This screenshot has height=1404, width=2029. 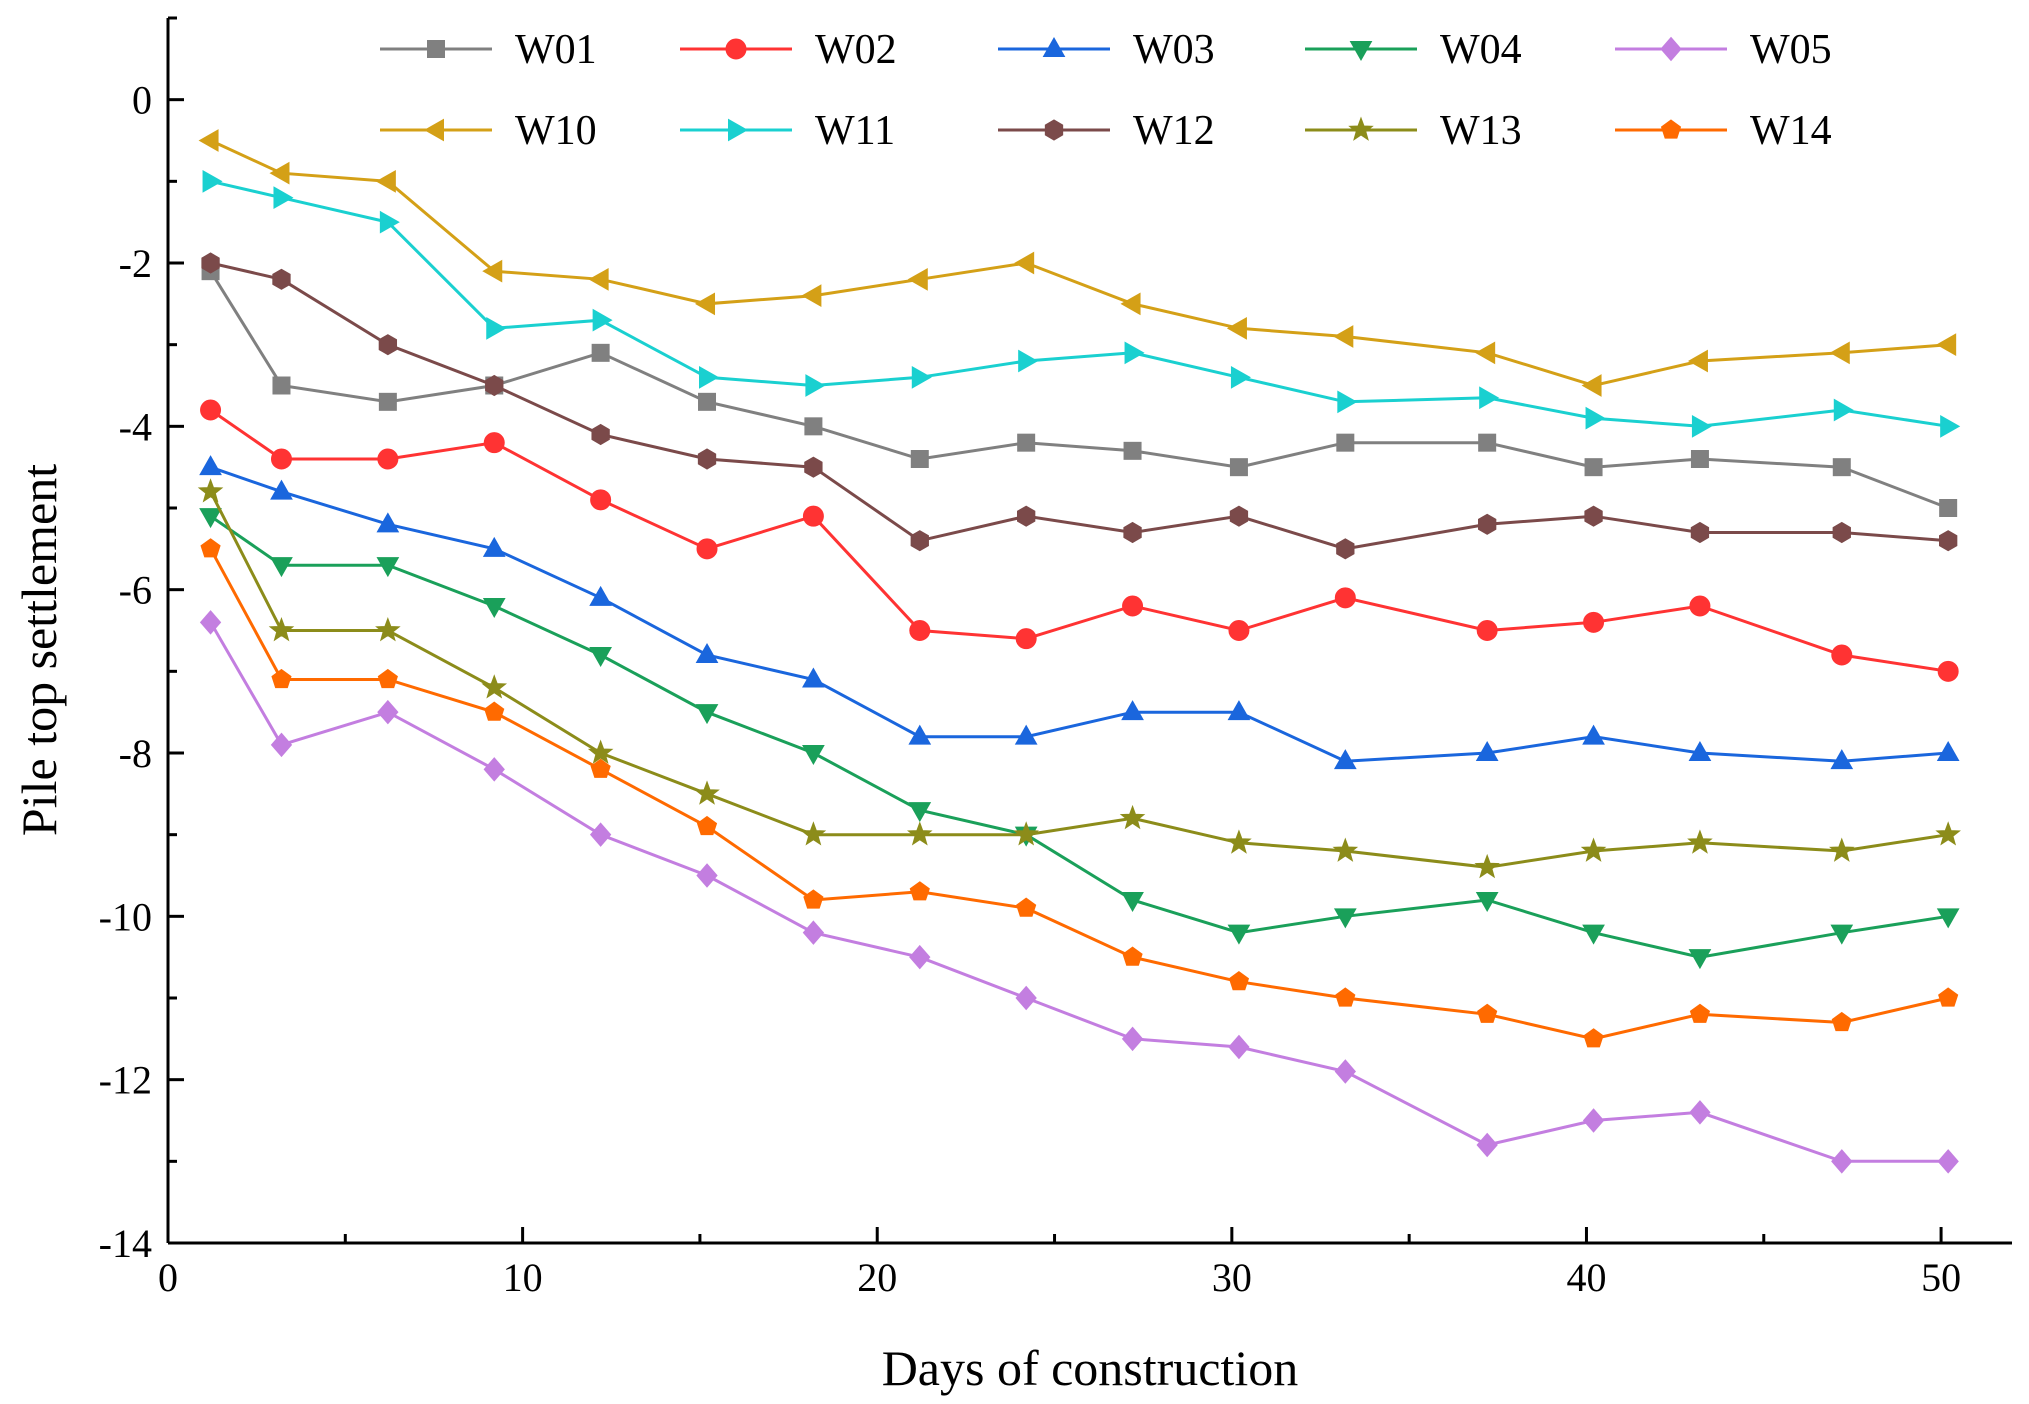 I want to click on y-tick-label: 0, so click(x=142, y=100).